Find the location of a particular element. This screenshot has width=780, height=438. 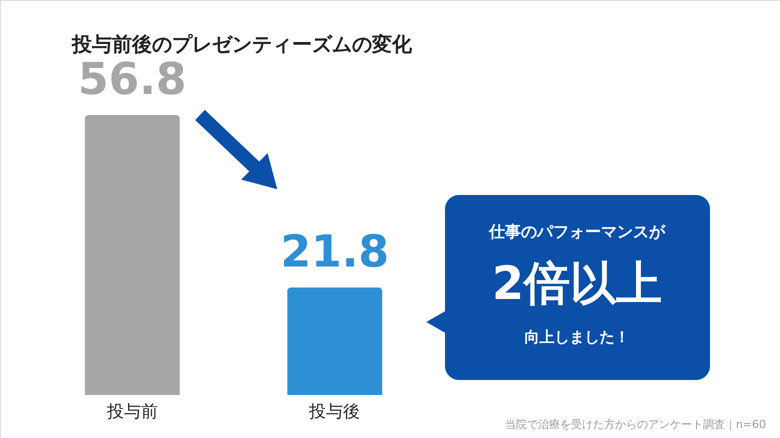

data-label: 21.8 is located at coordinates (335, 252).